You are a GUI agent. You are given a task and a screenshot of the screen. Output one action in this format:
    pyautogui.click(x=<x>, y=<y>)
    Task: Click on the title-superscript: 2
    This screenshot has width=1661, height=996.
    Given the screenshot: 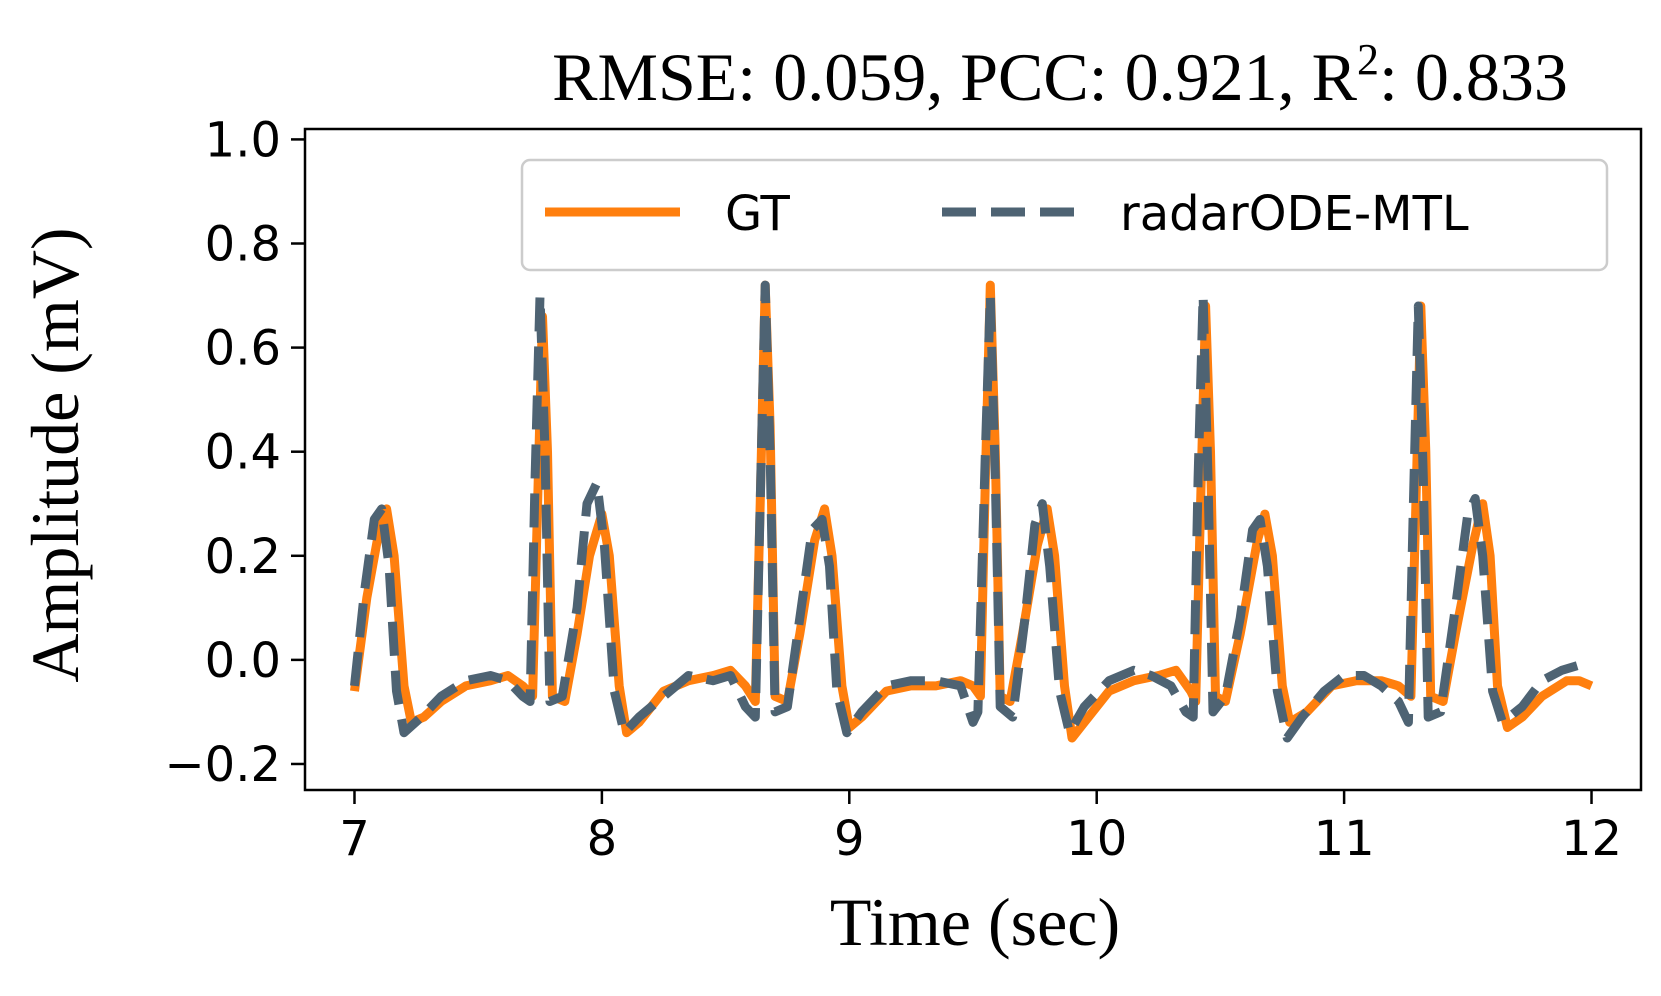 What is the action you would take?
    pyautogui.click(x=1368, y=59)
    